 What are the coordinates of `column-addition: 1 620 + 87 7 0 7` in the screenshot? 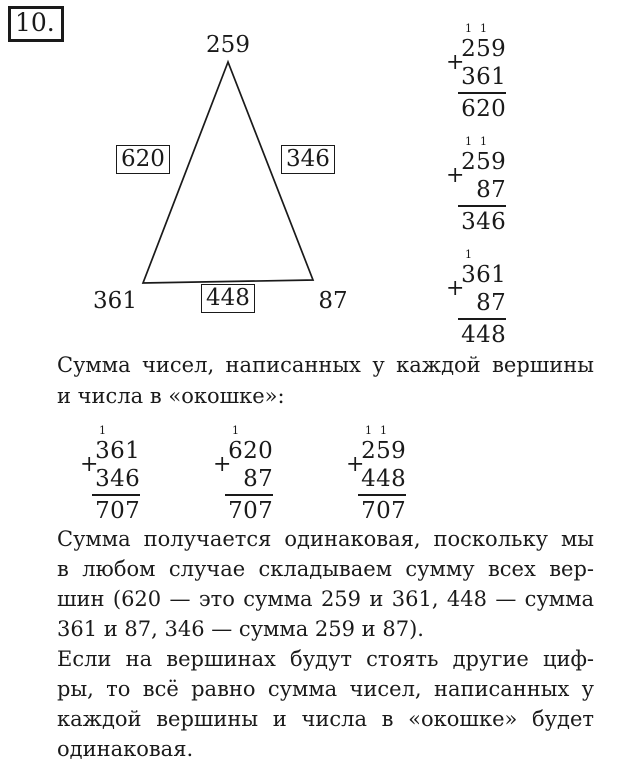 It's located at (250, 474).